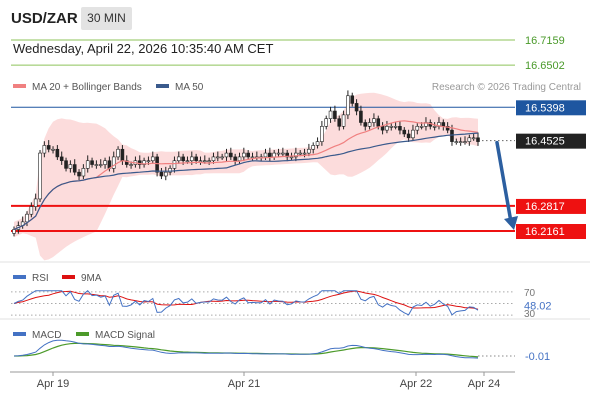 The height and width of the screenshot is (400, 590). I want to click on level-label-0: 16.7159, so click(545, 41).